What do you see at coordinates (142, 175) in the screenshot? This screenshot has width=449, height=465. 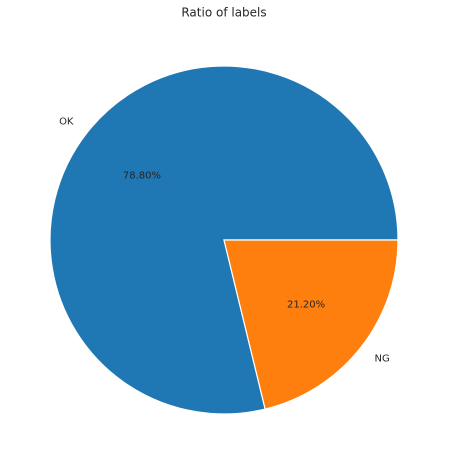 I see `percent-label: 78.80%` at bounding box center [142, 175].